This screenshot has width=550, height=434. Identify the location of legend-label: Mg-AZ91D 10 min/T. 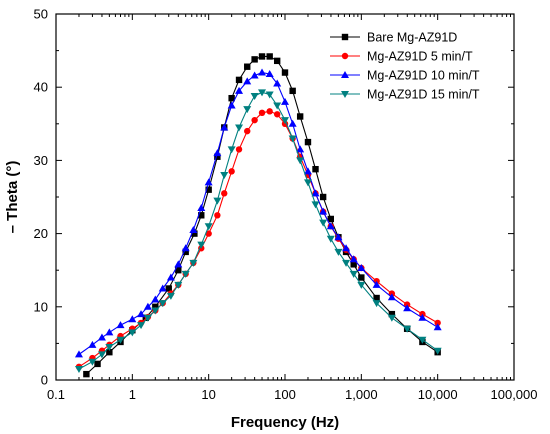
(423, 76).